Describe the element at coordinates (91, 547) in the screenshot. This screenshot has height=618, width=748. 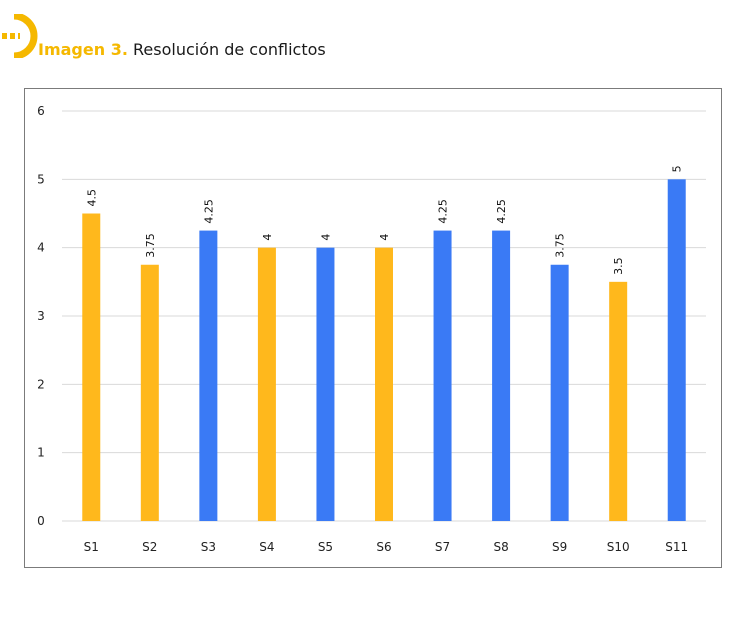
I see `x-tick-label: S1` at that location.